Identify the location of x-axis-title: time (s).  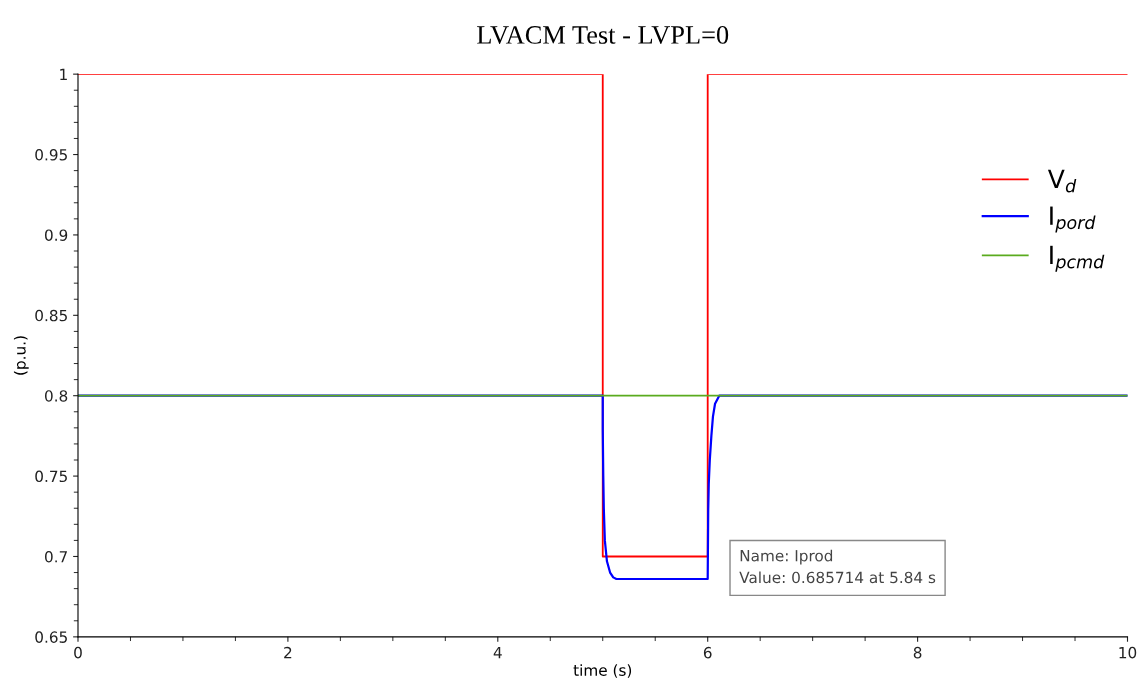
(602, 671).